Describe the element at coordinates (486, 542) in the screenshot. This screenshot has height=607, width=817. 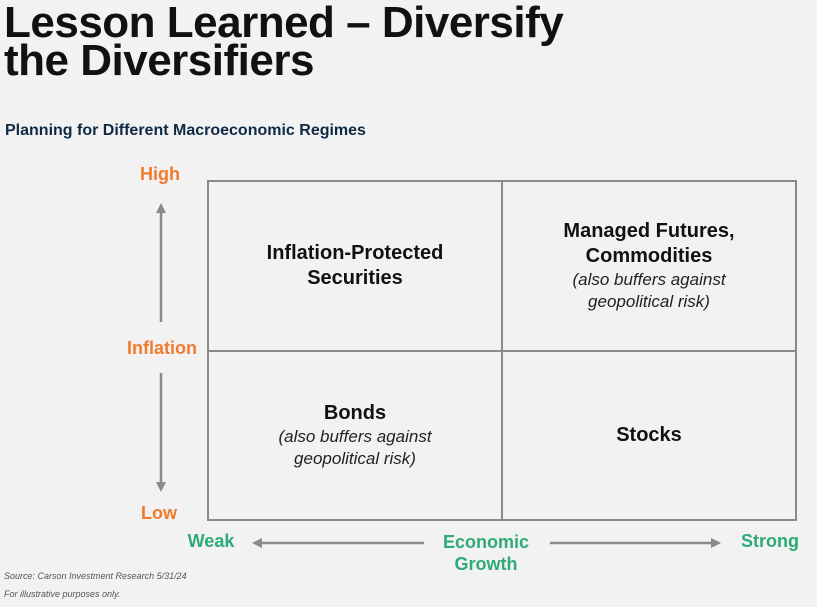
I see `growth-axis-label-line-1: Economic` at that location.